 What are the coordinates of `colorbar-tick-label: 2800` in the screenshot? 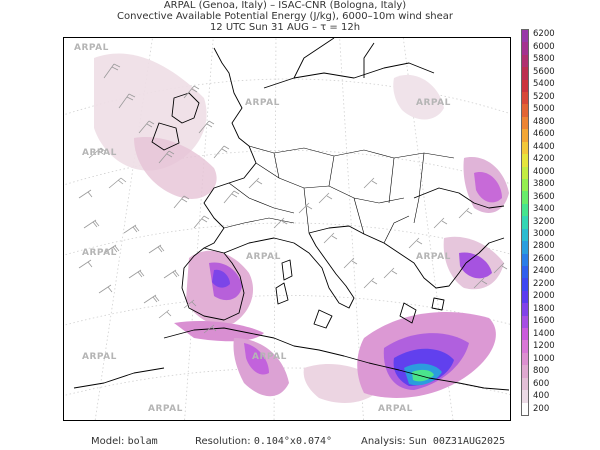 It's located at (544, 246).